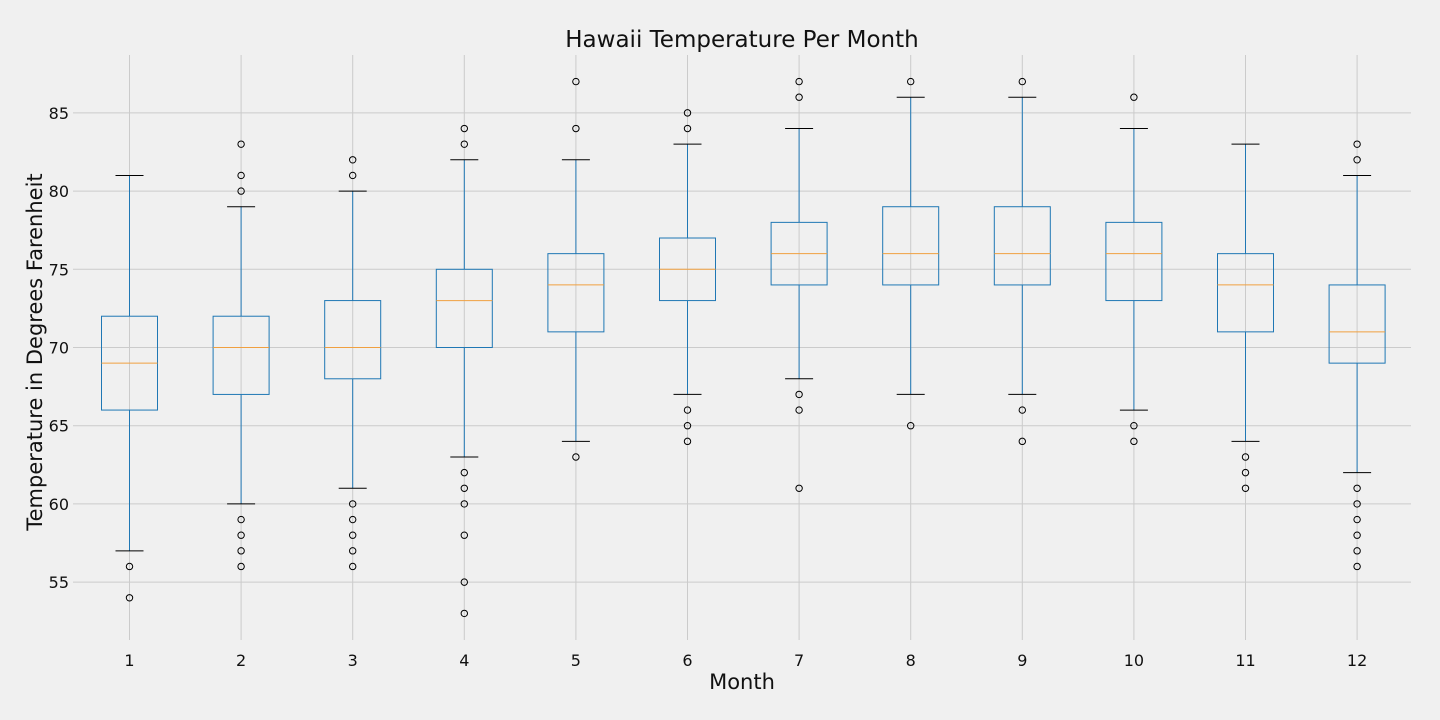 This screenshot has width=1440, height=720. I want to click on x-axis-label: Month, so click(742, 682).